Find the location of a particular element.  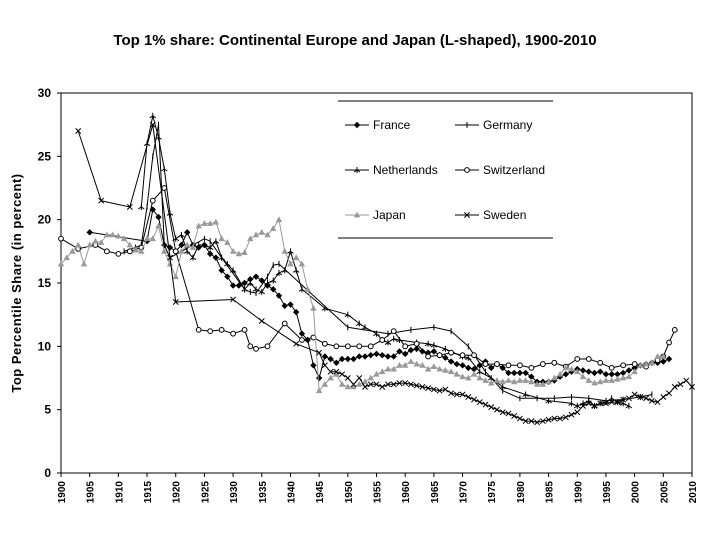

x-tick-label: 1980 is located at coordinates (521, 492).